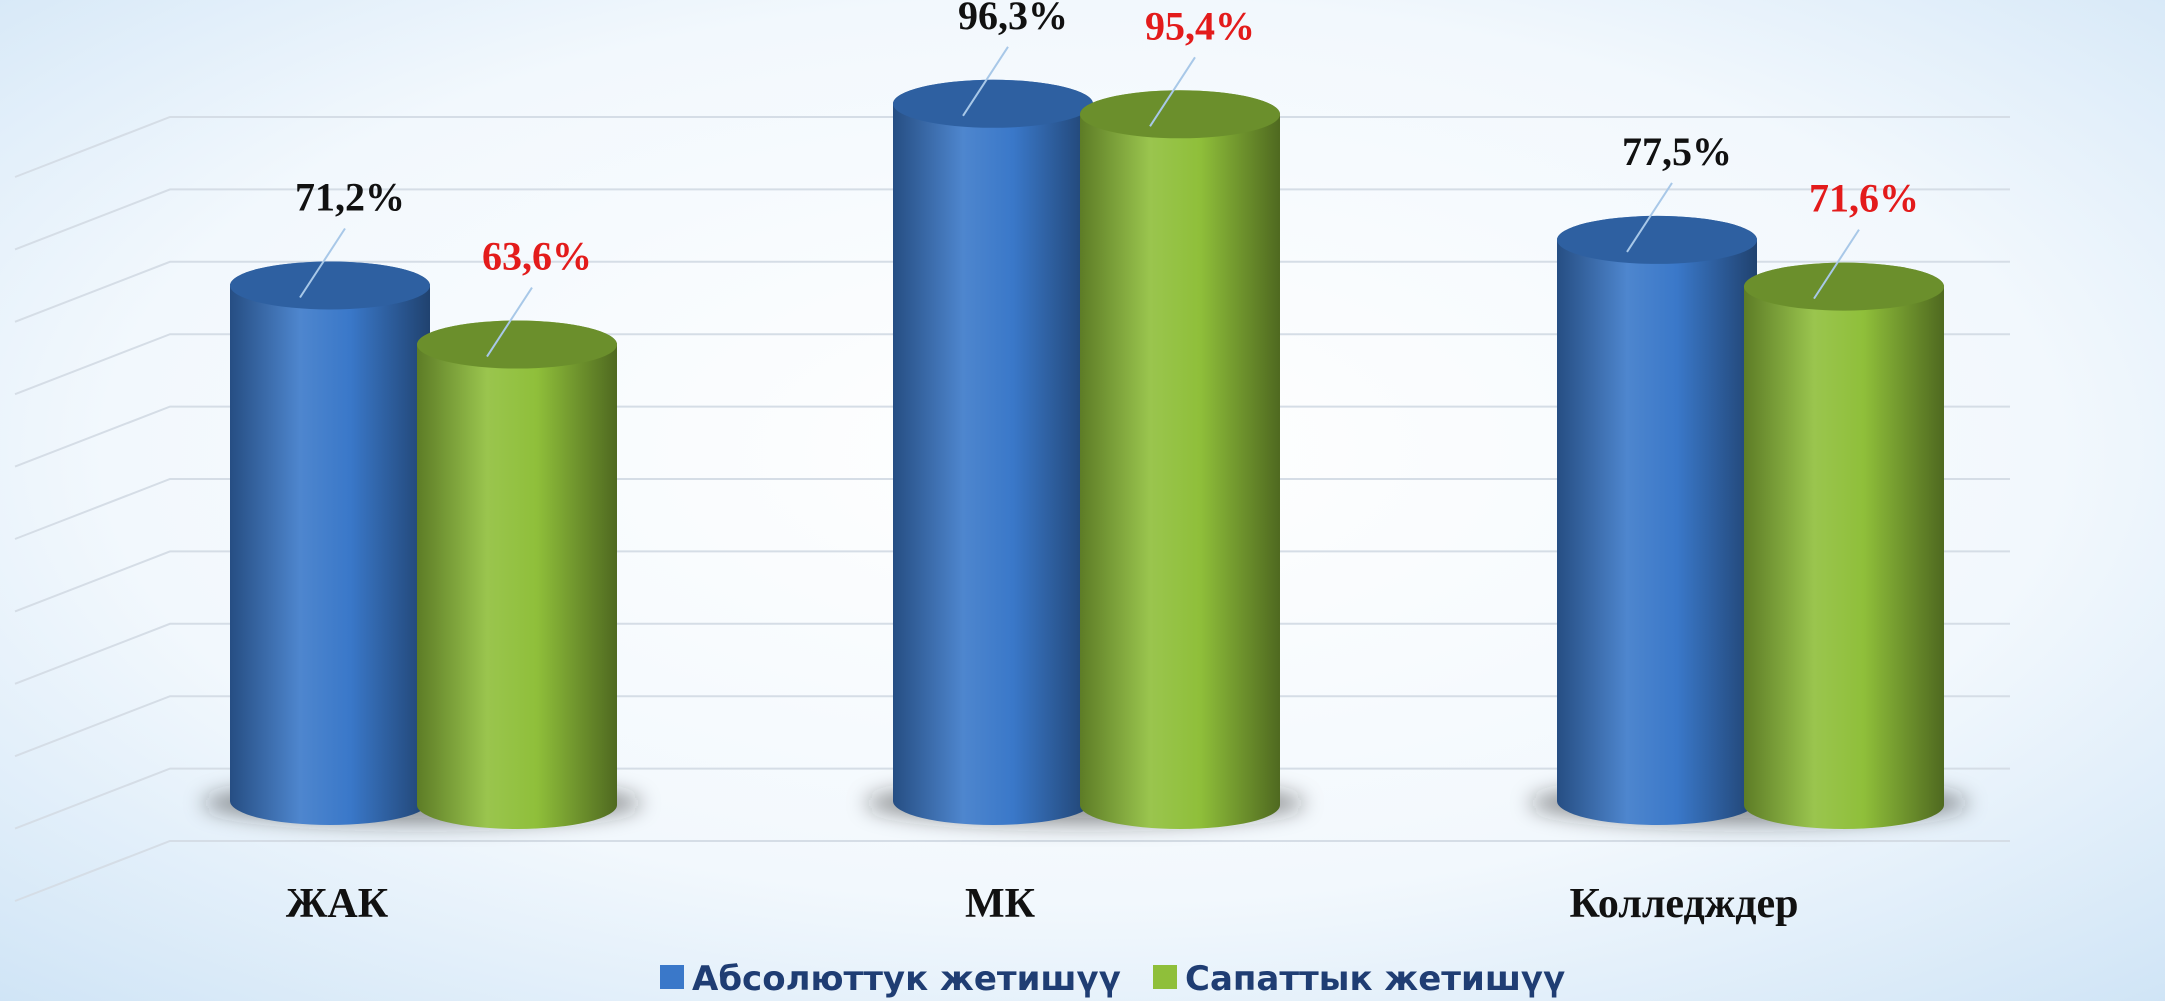  Describe the element at coordinates (350, 197) in the screenshot. I see `data-label: 71,2%` at that location.